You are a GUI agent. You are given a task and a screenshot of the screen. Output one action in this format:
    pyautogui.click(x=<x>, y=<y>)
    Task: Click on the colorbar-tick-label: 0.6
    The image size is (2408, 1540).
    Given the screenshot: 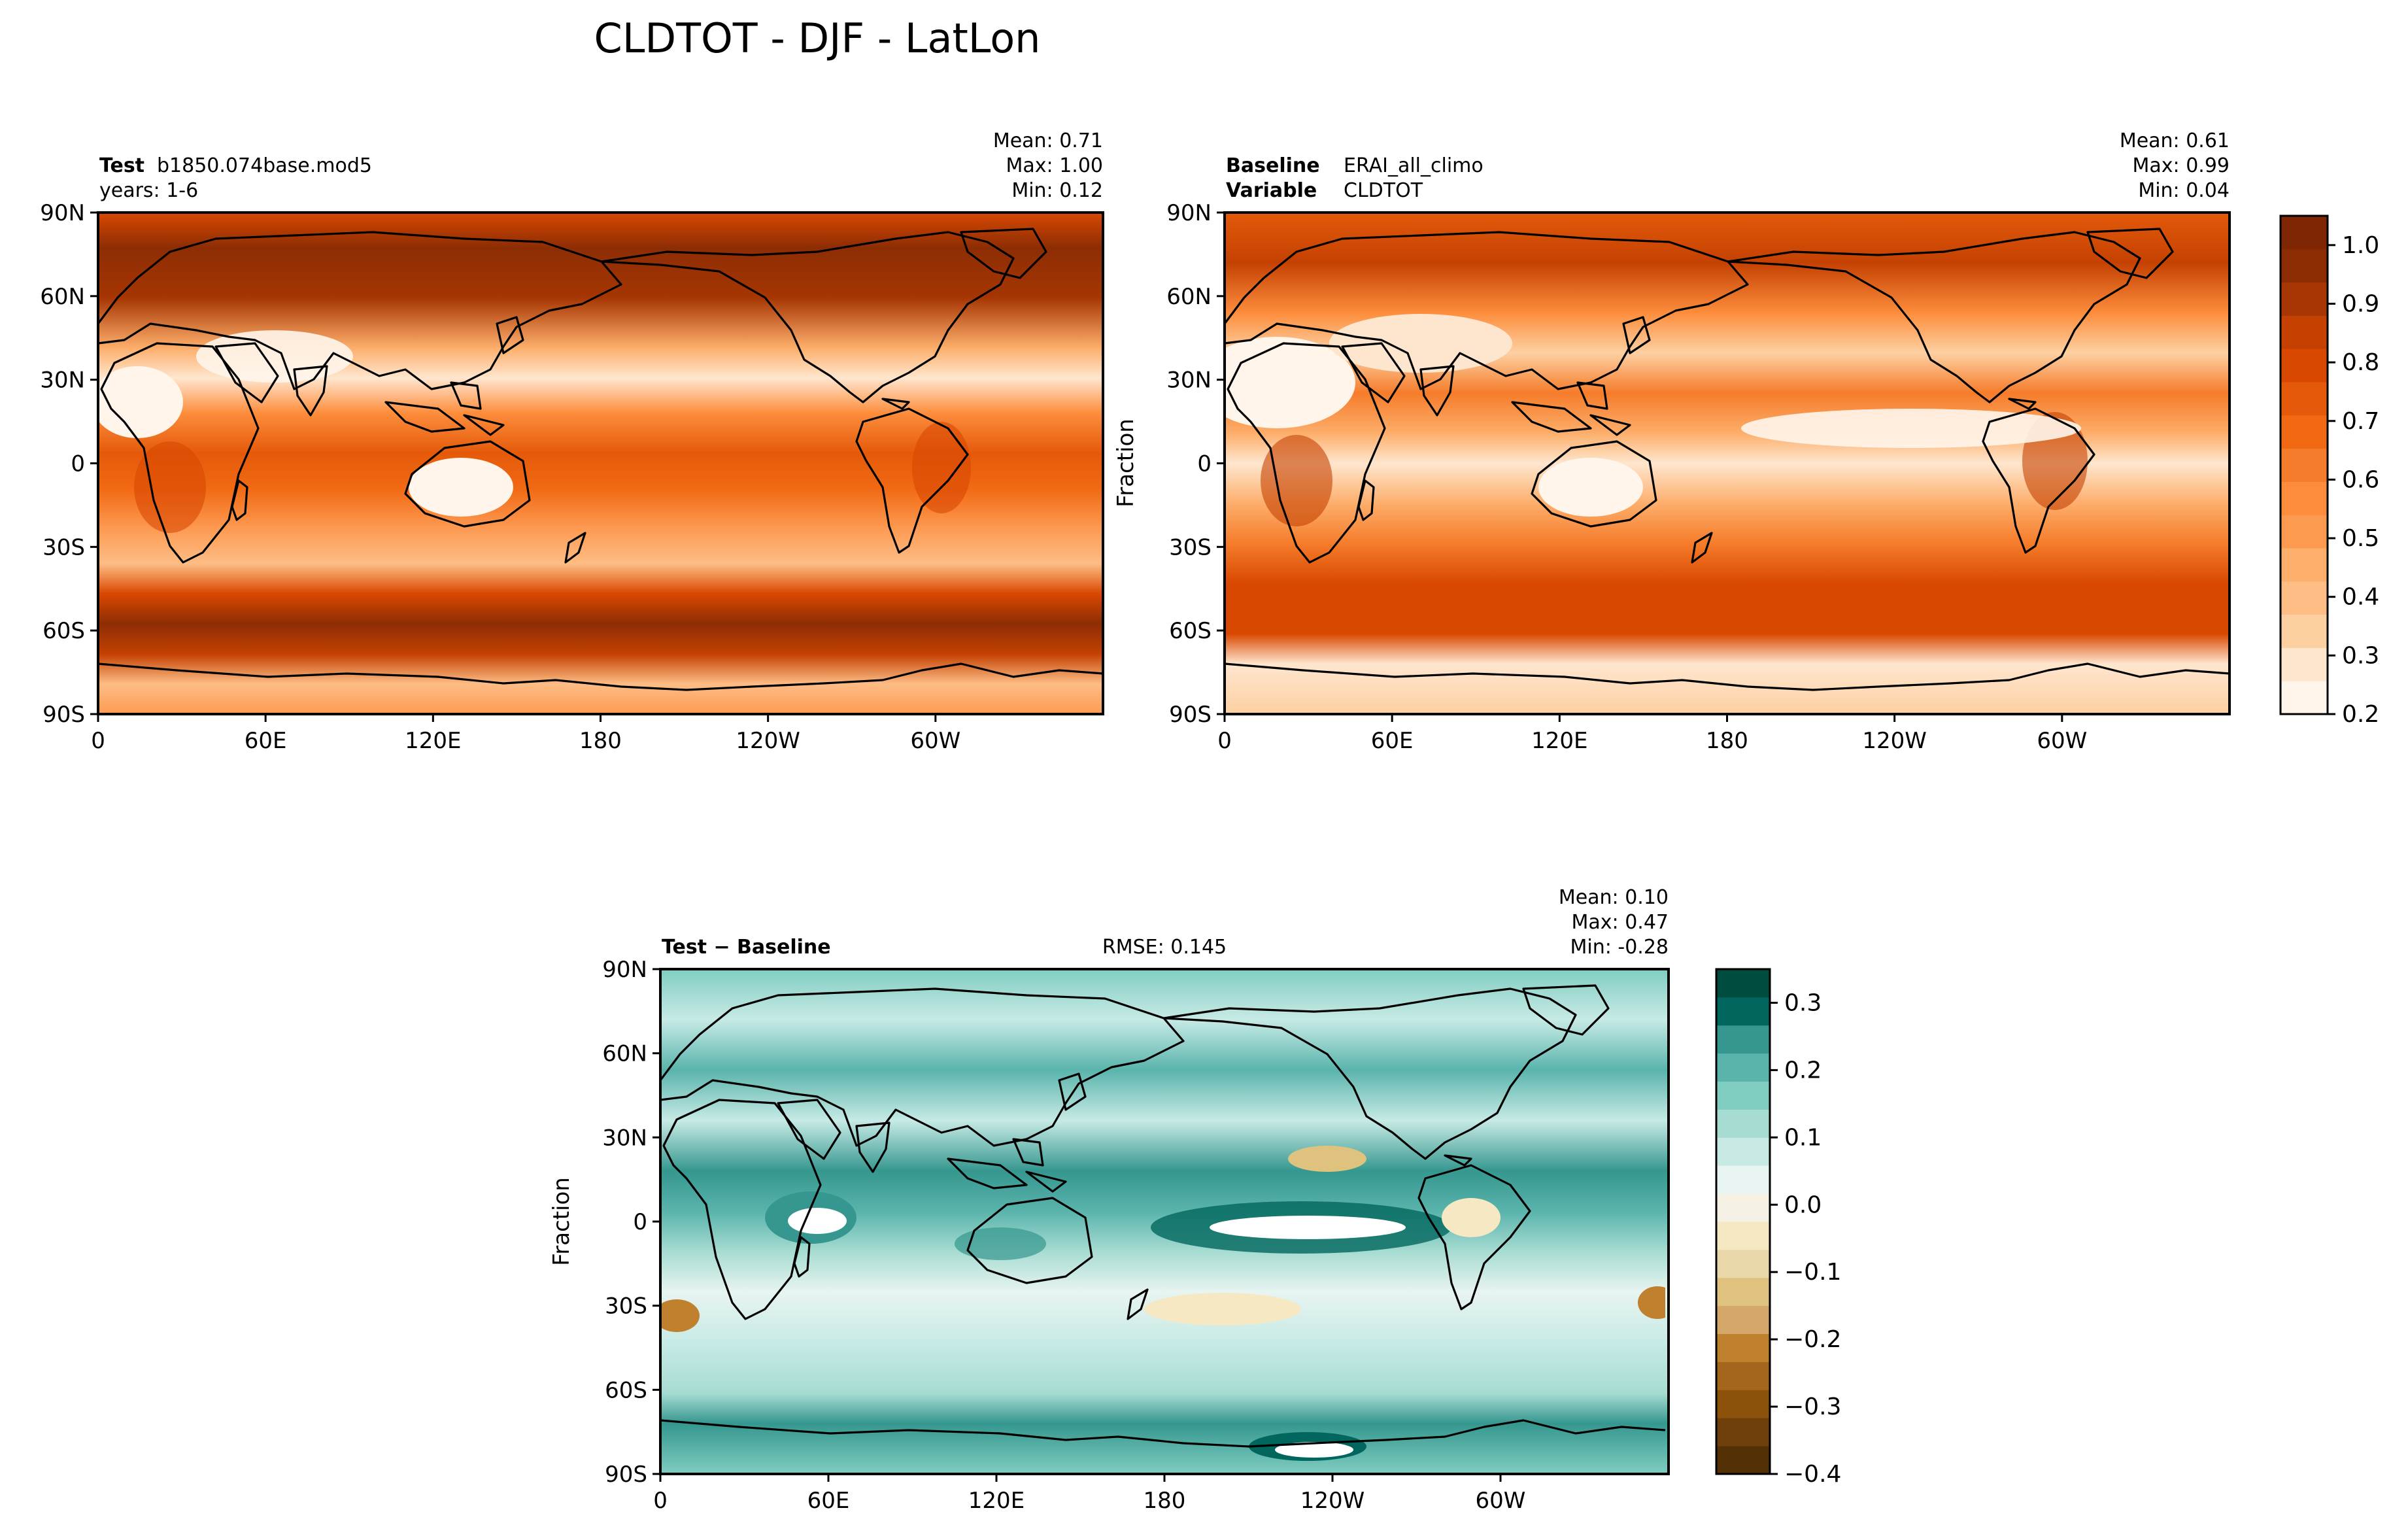 What is the action you would take?
    pyautogui.click(x=2360, y=479)
    